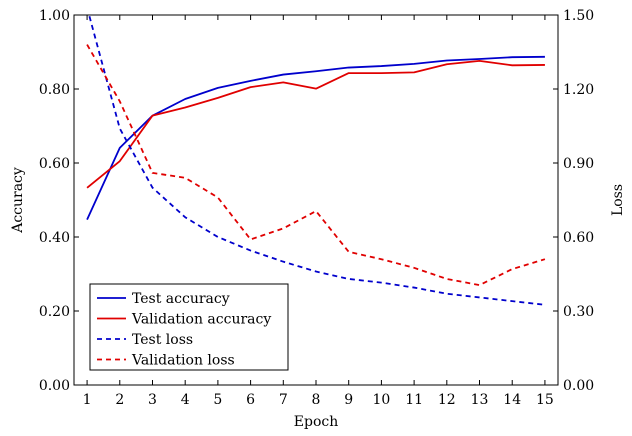 The width and height of the screenshot is (632, 436). Describe the element at coordinates (54, 16) in the screenshot. I see `y-left-tick-label: 1.00` at that location.